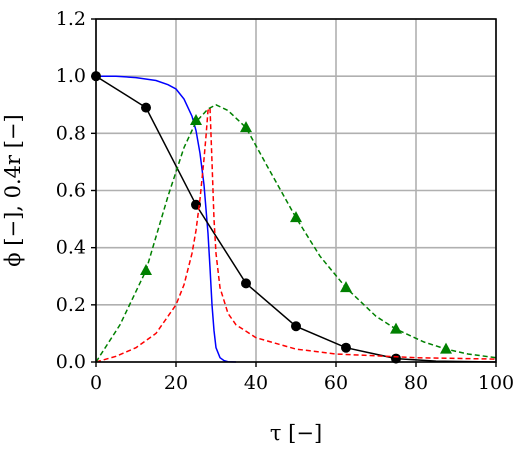  What do you see at coordinates (176, 383) in the screenshot?
I see `x-tick-label: 20` at bounding box center [176, 383].